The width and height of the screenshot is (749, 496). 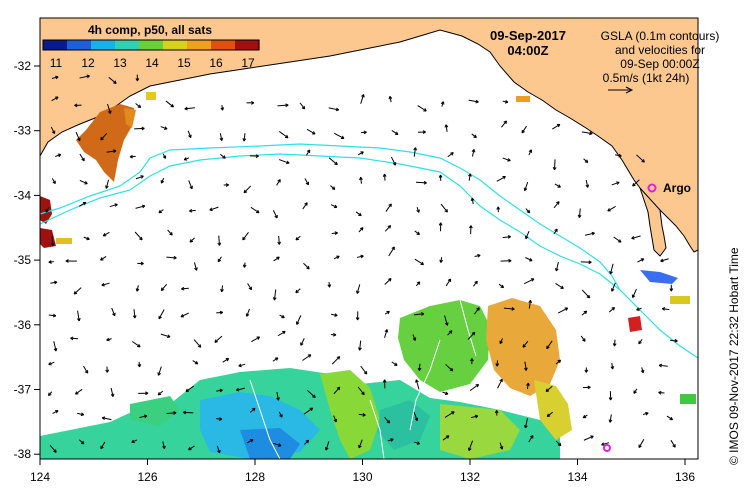 What do you see at coordinates (23, 66) in the screenshot?
I see `y-tick-label: -32` at bounding box center [23, 66].